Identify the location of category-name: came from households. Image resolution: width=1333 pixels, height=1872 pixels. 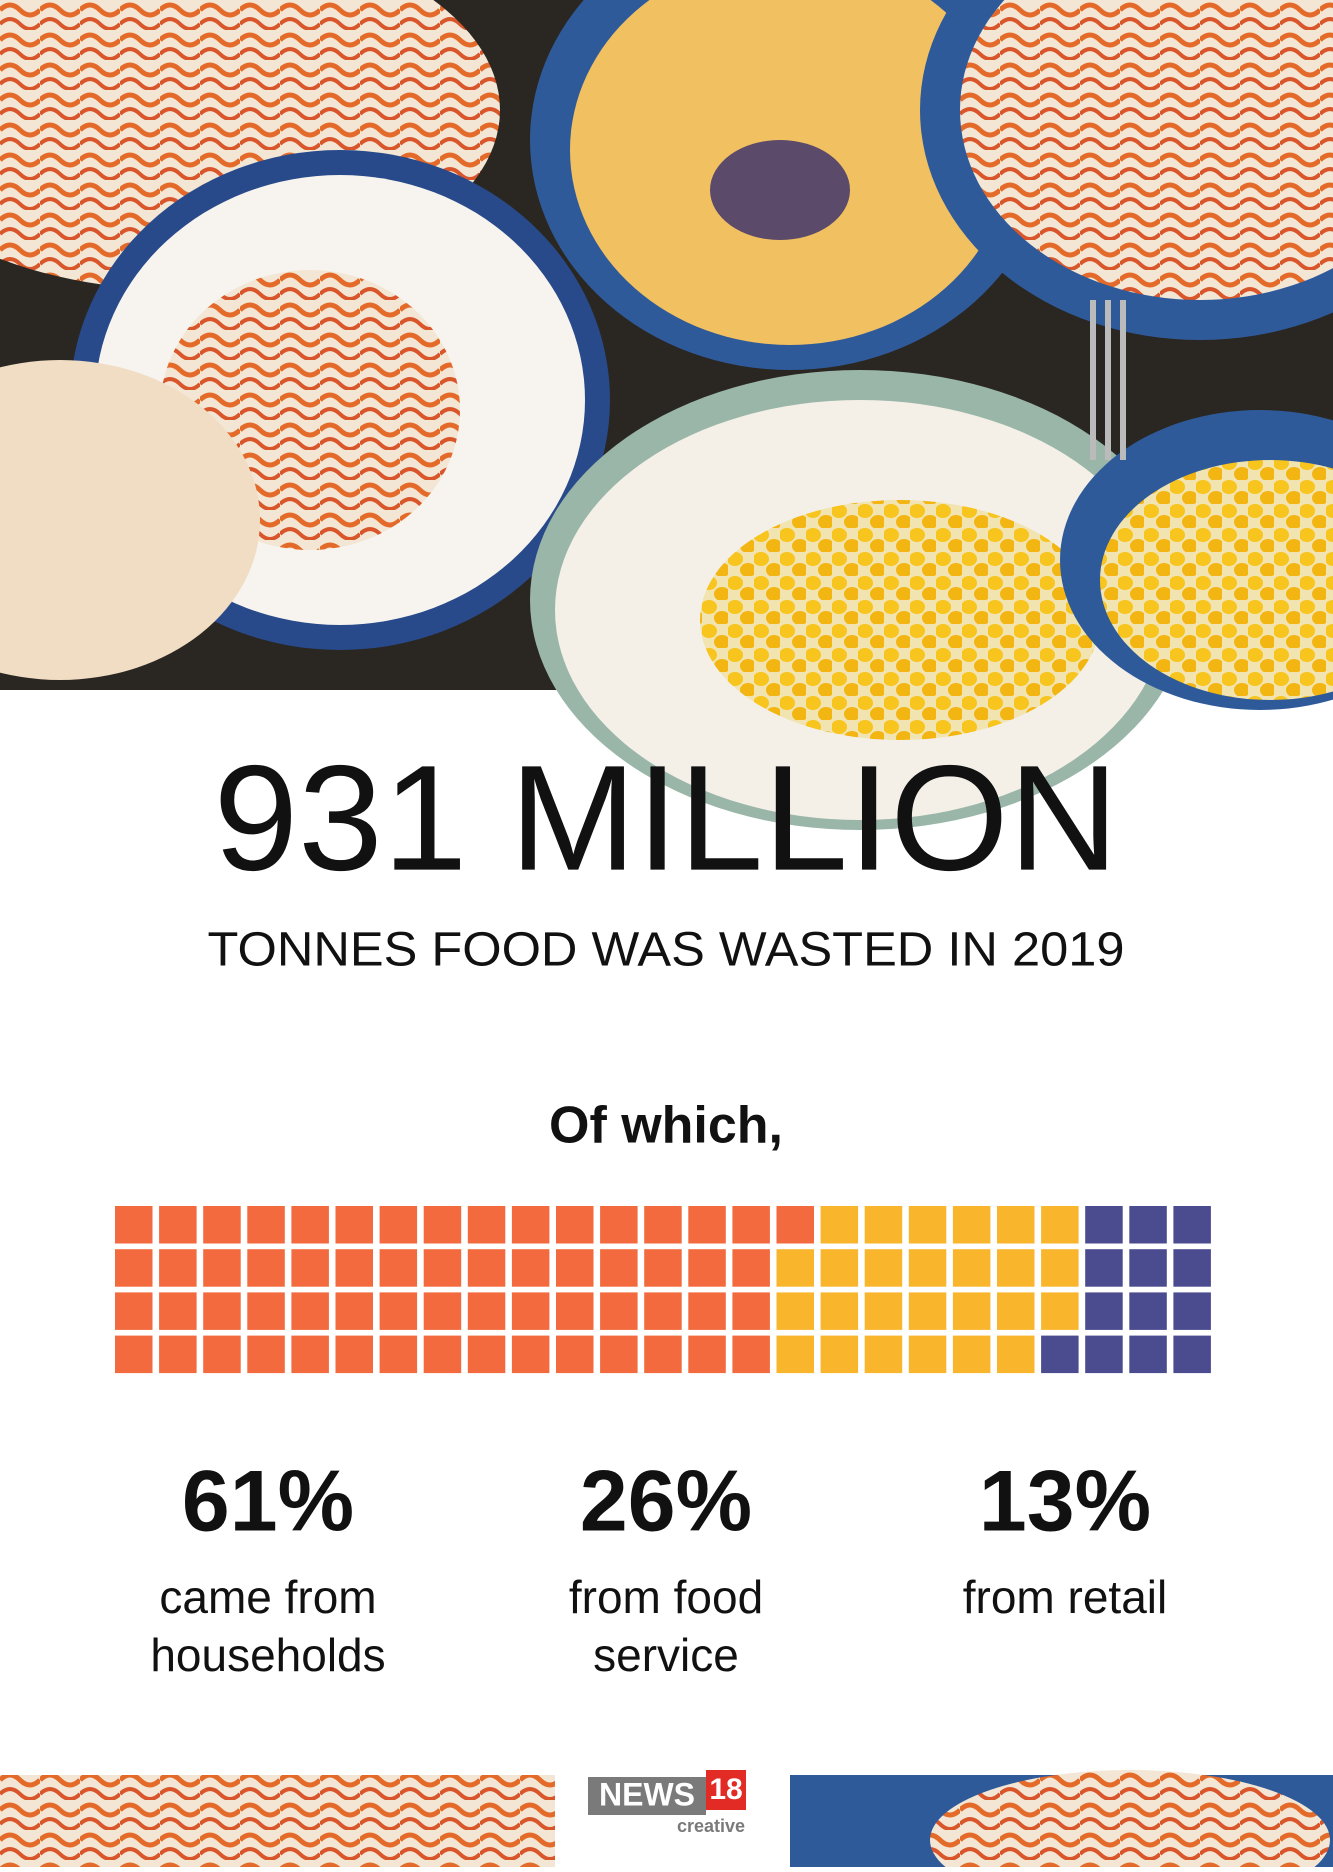
(268, 1626).